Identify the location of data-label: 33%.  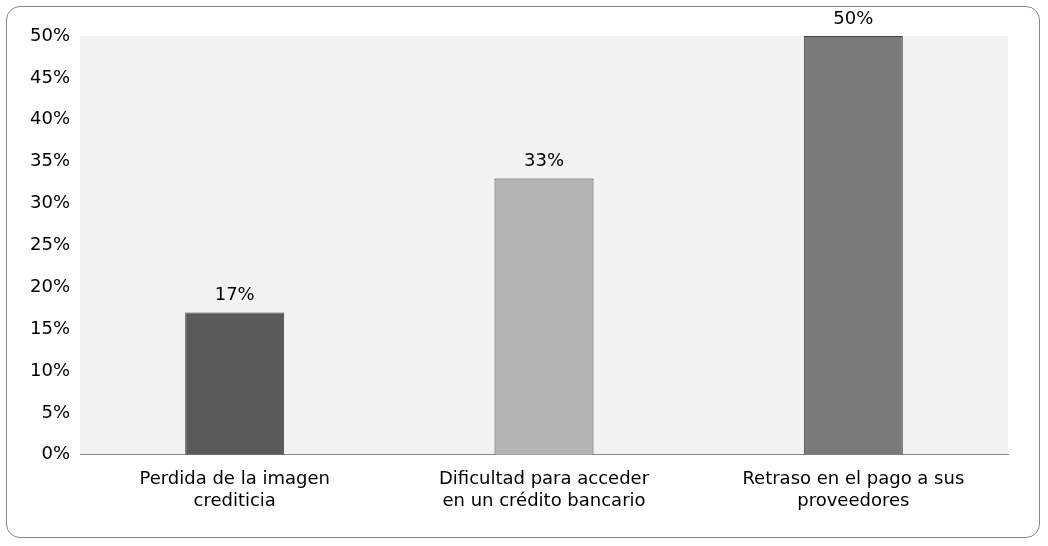
(544, 160).